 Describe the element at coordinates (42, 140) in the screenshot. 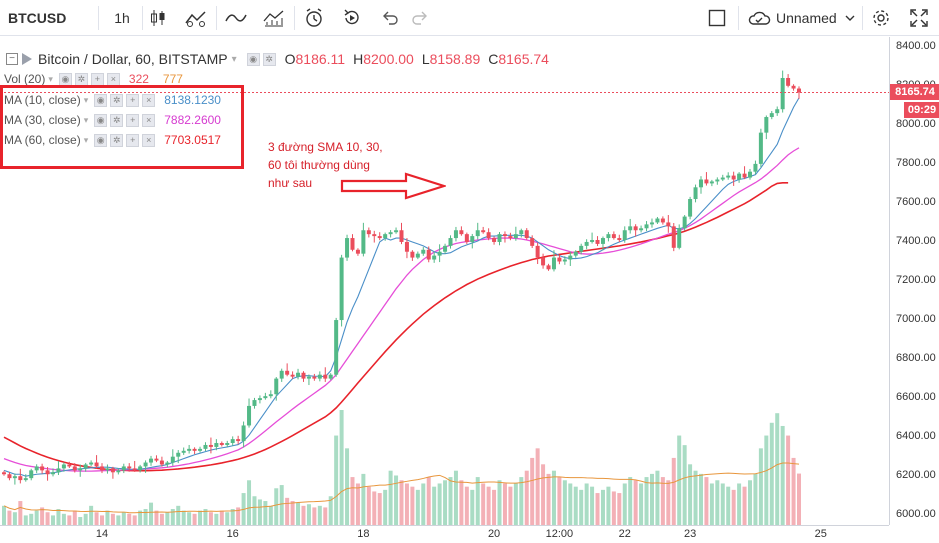

I see `ma60-label: MA (60, close)` at that location.